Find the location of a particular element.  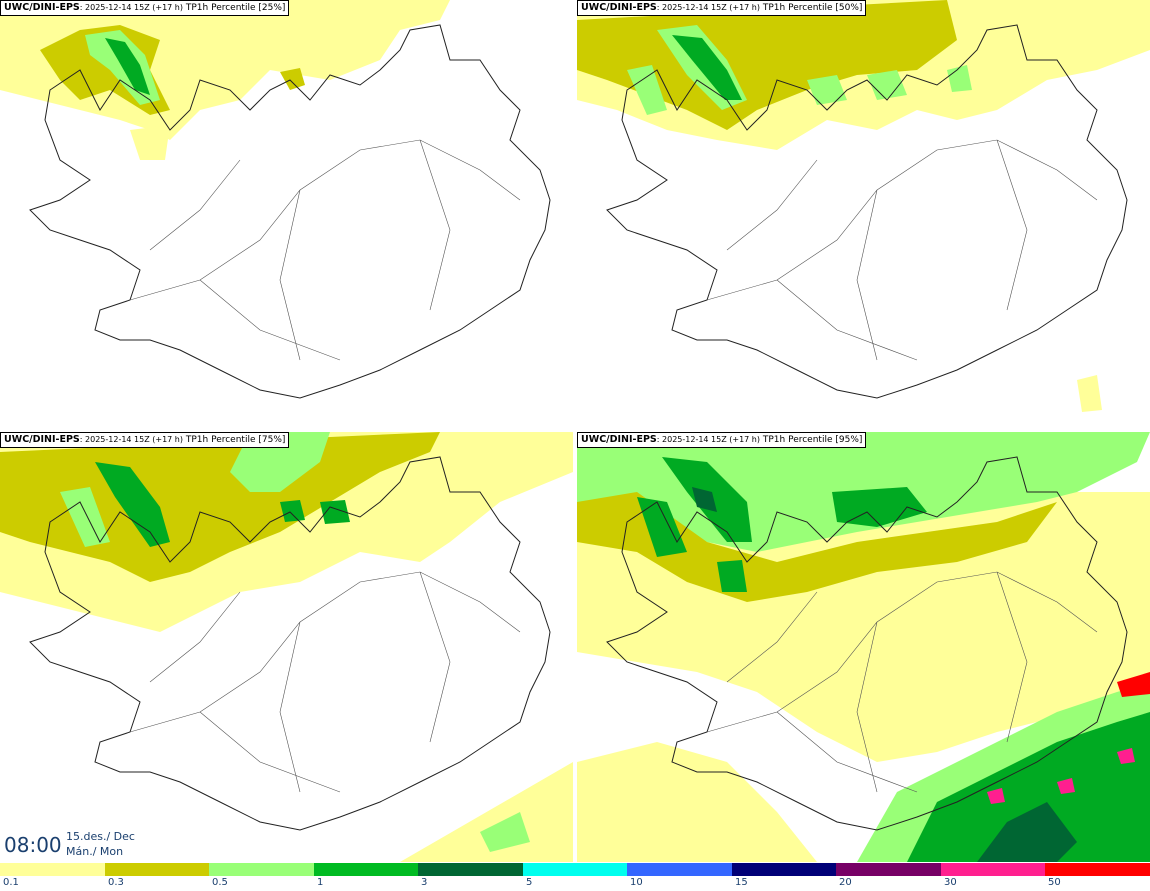

valid-date: 15.des./ Dec is located at coordinates (100, 836).